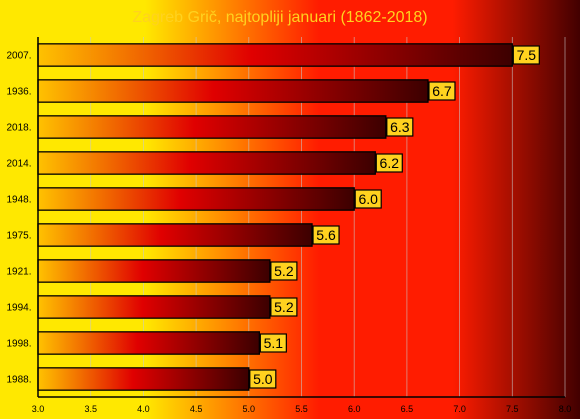 This screenshot has width=580, height=419. I want to click on y-tick-label: 1994., so click(18, 308).